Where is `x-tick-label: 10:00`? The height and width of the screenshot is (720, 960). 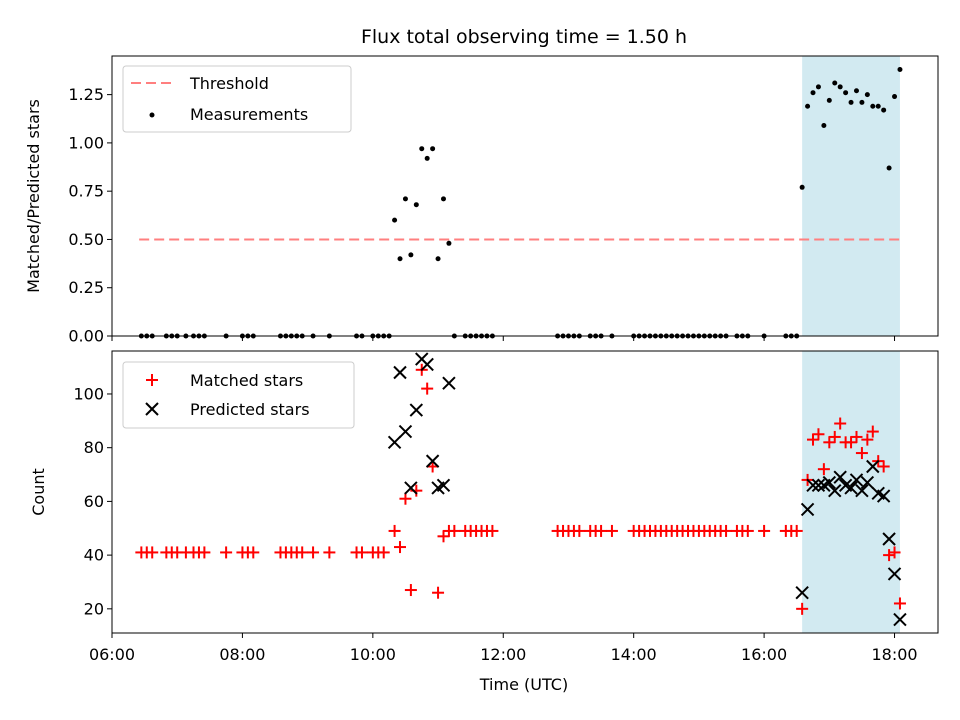 x-tick-label: 10:00 is located at coordinates (373, 654).